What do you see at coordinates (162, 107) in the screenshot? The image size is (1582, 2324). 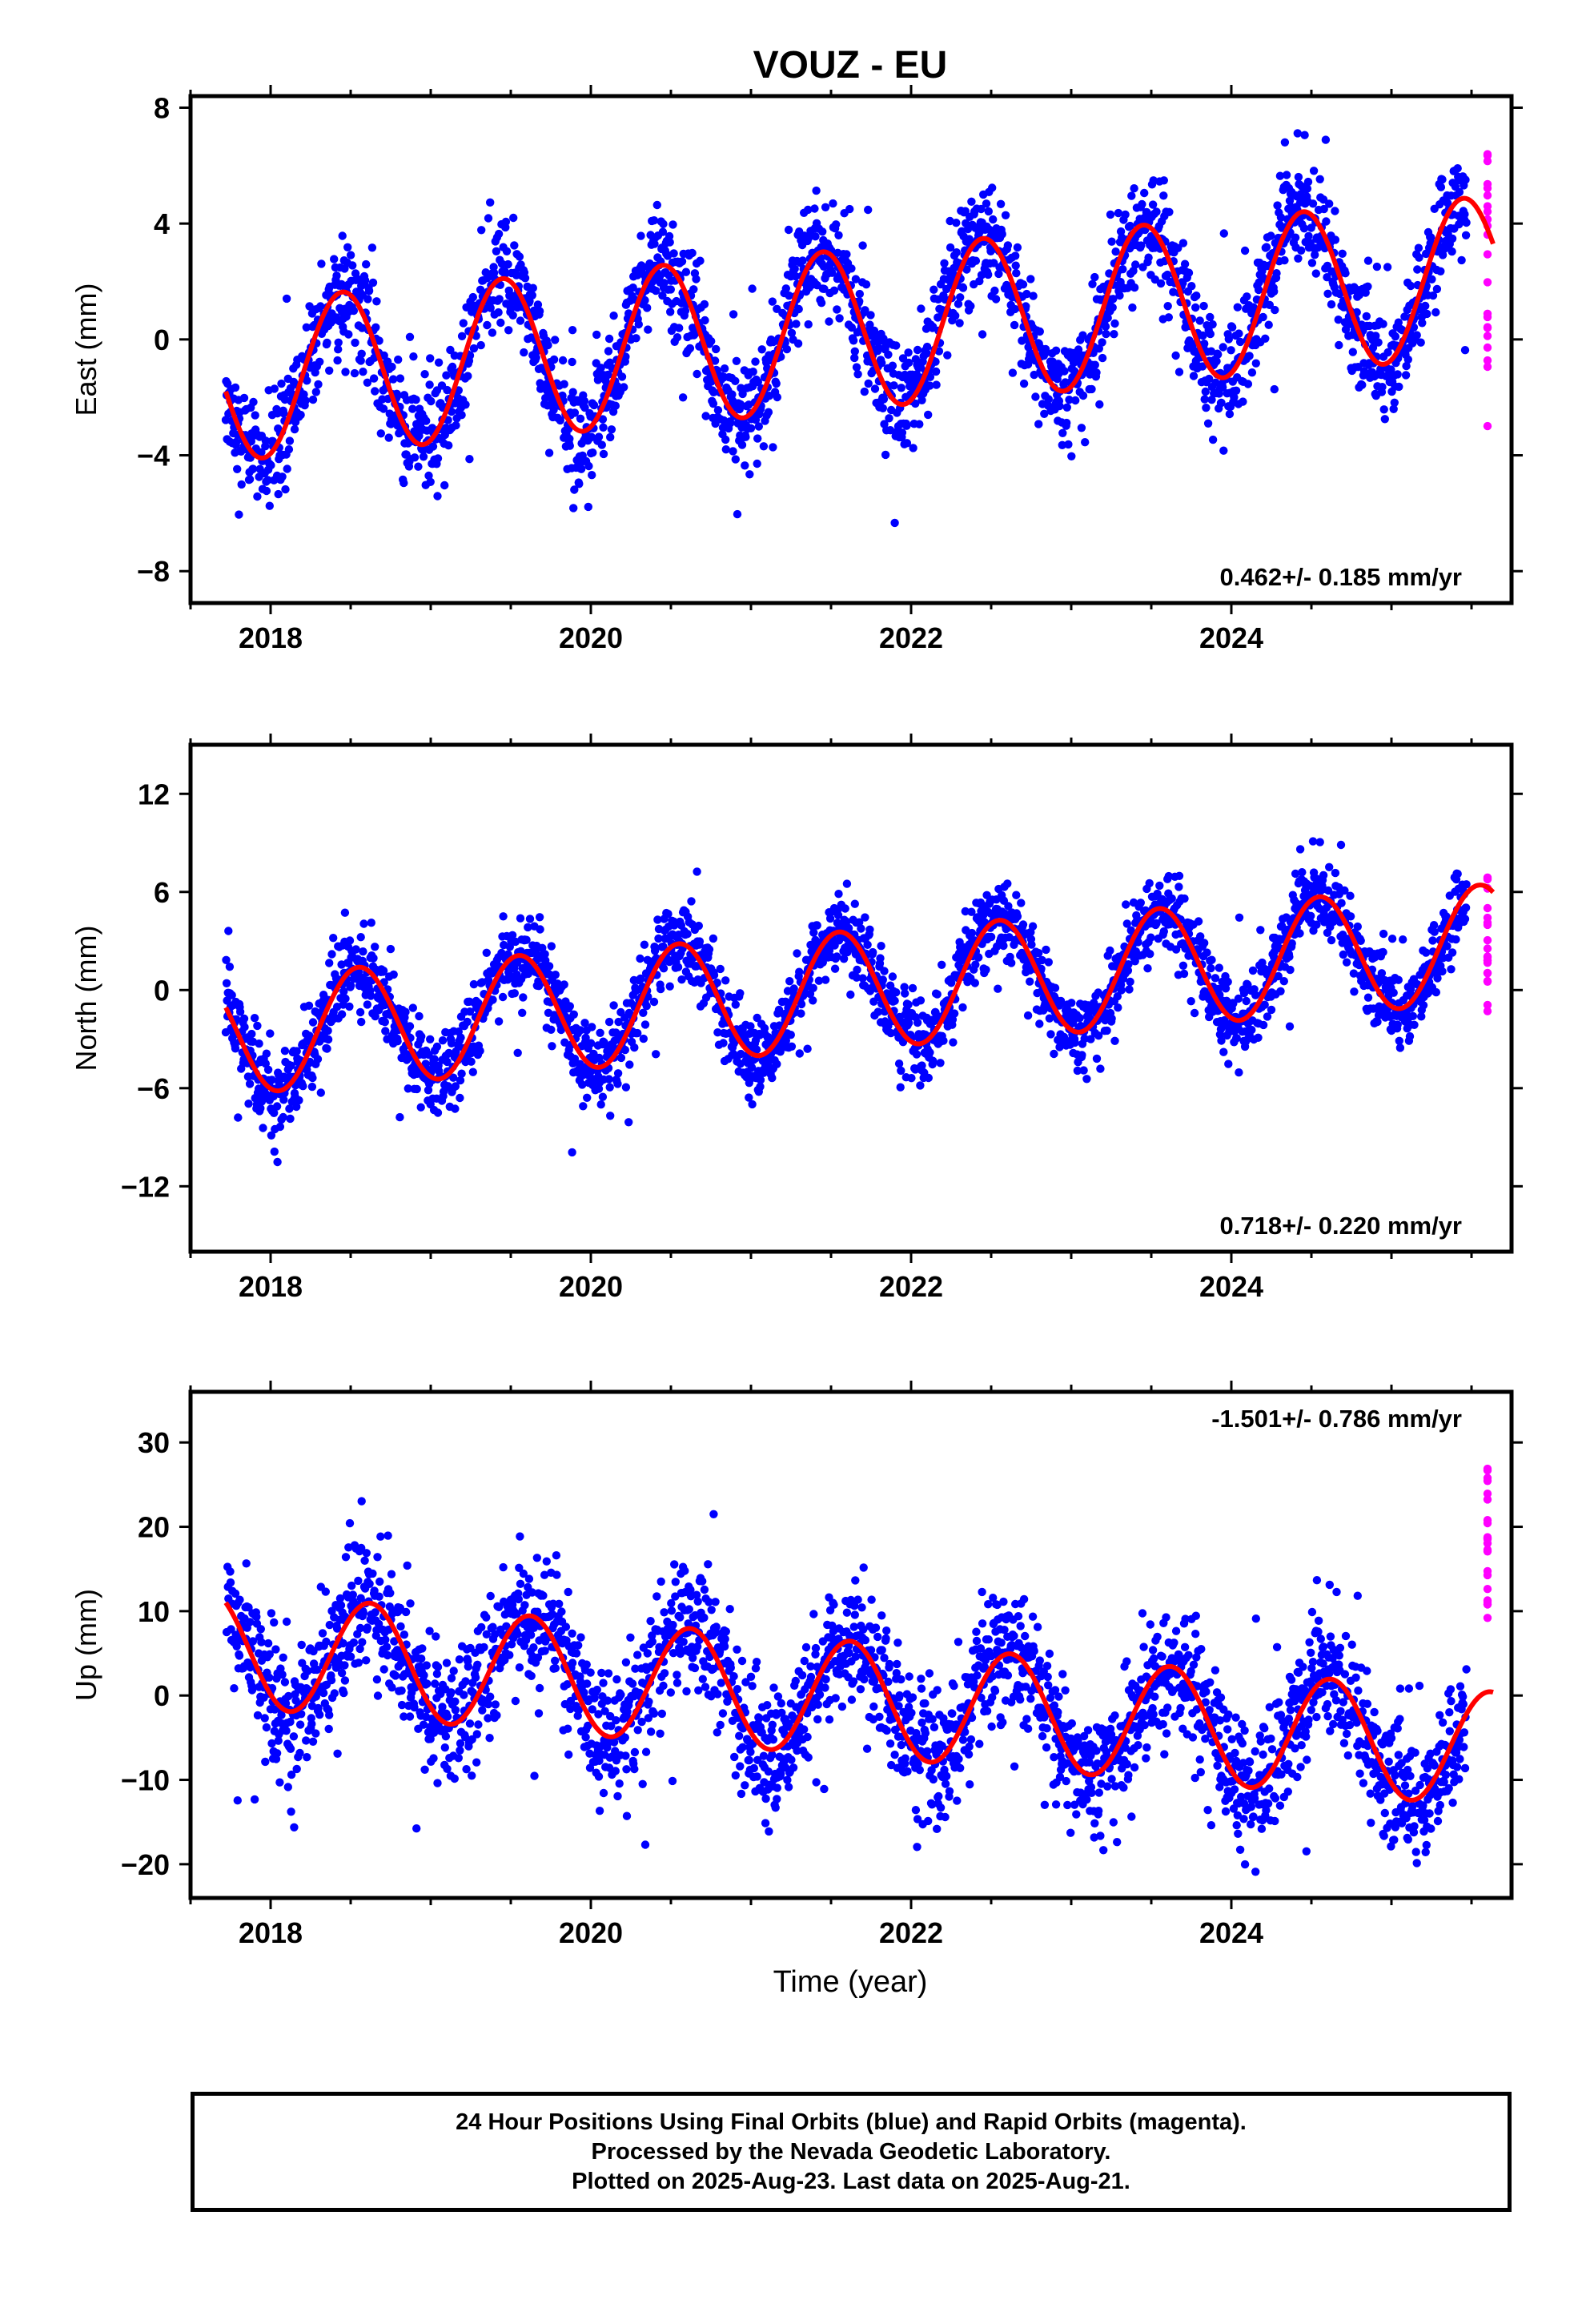 I see `east-y-tick-label: 8` at bounding box center [162, 107].